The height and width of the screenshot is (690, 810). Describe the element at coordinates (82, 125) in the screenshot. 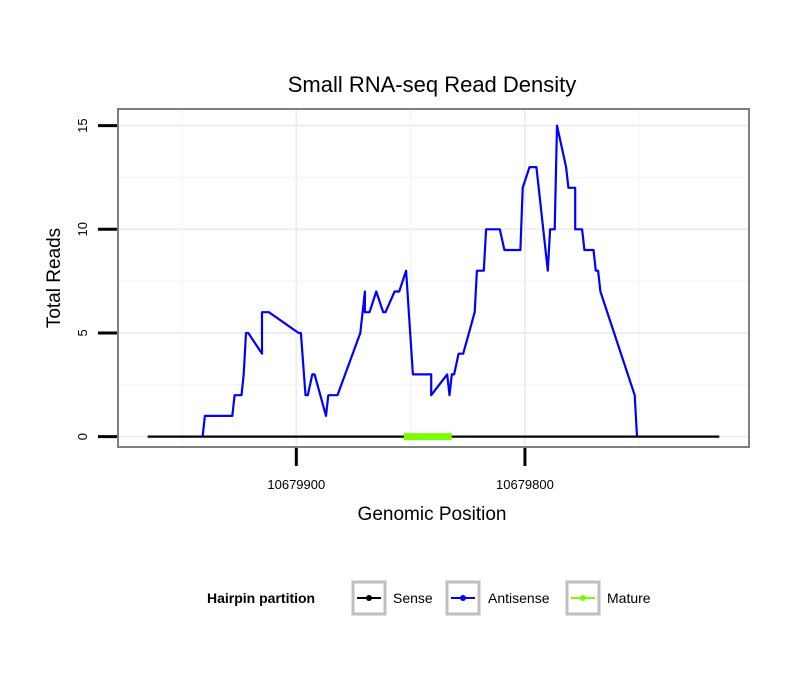

I see `y-tick-label-3: 15` at that location.